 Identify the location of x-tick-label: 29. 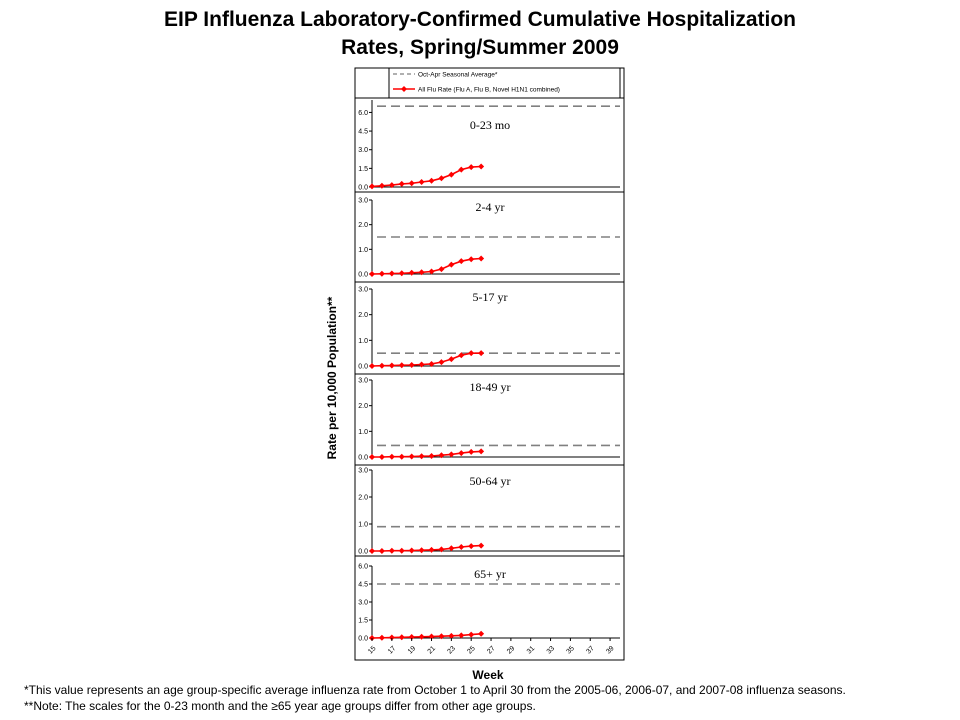
(511, 650).